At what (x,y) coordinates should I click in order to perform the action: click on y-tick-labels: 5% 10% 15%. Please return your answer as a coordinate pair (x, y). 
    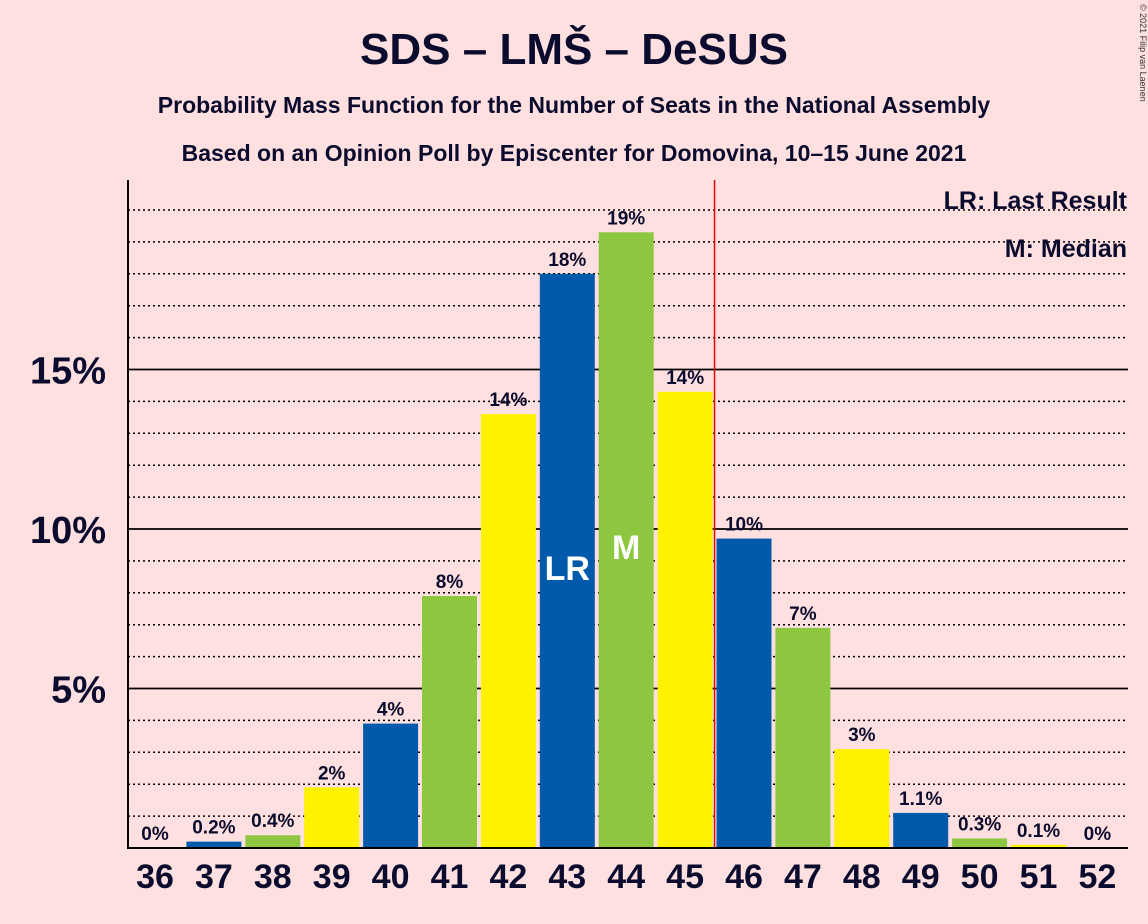
    Looking at the image, I should click on (68, 531).